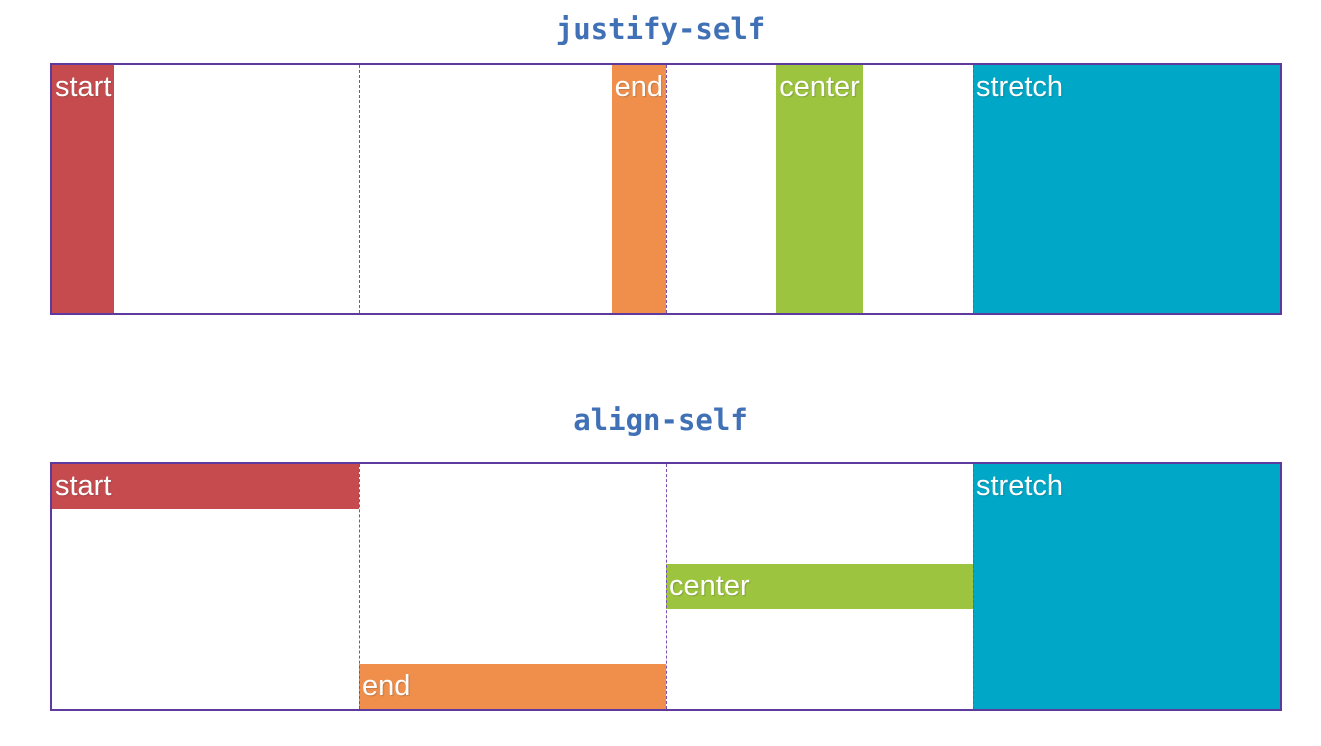  I want to click on grid-item-align-start: start, so click(205, 486).